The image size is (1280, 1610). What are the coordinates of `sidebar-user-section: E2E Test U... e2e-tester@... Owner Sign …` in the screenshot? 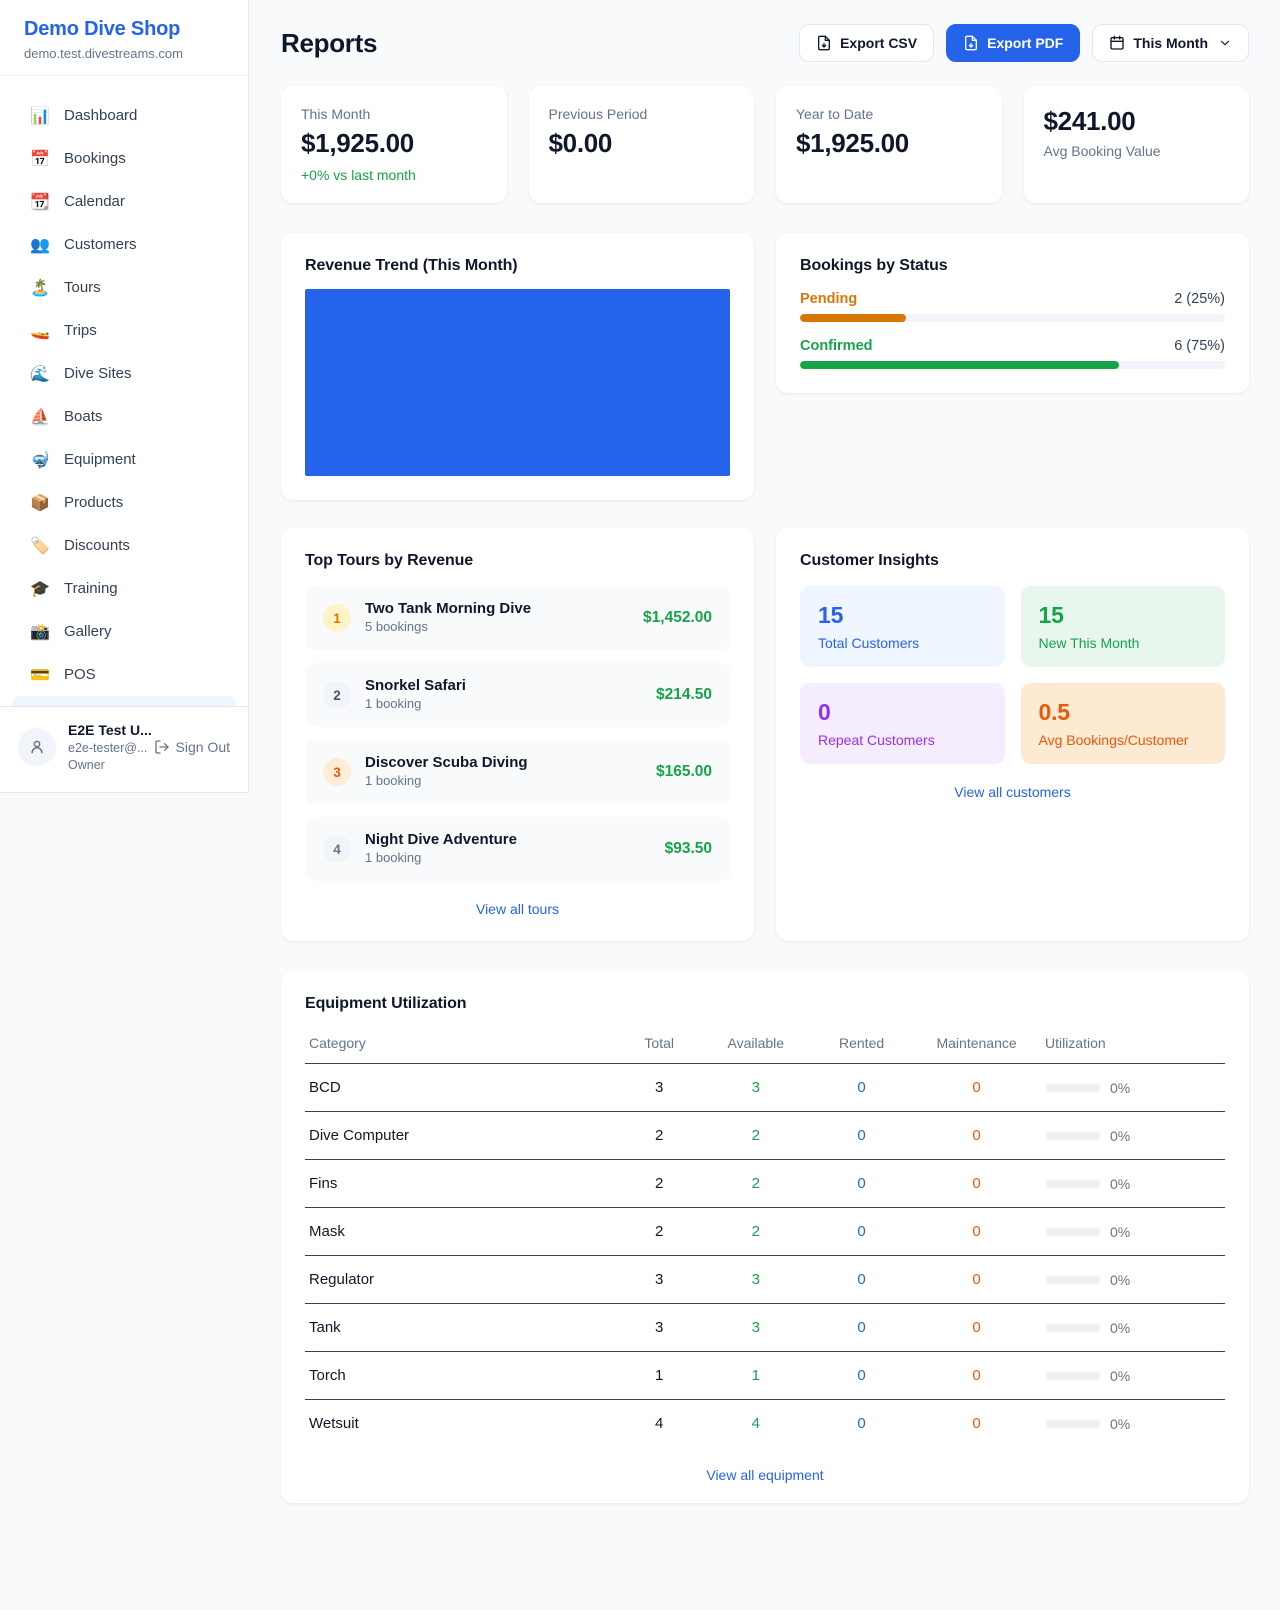 It's located at (124, 749).